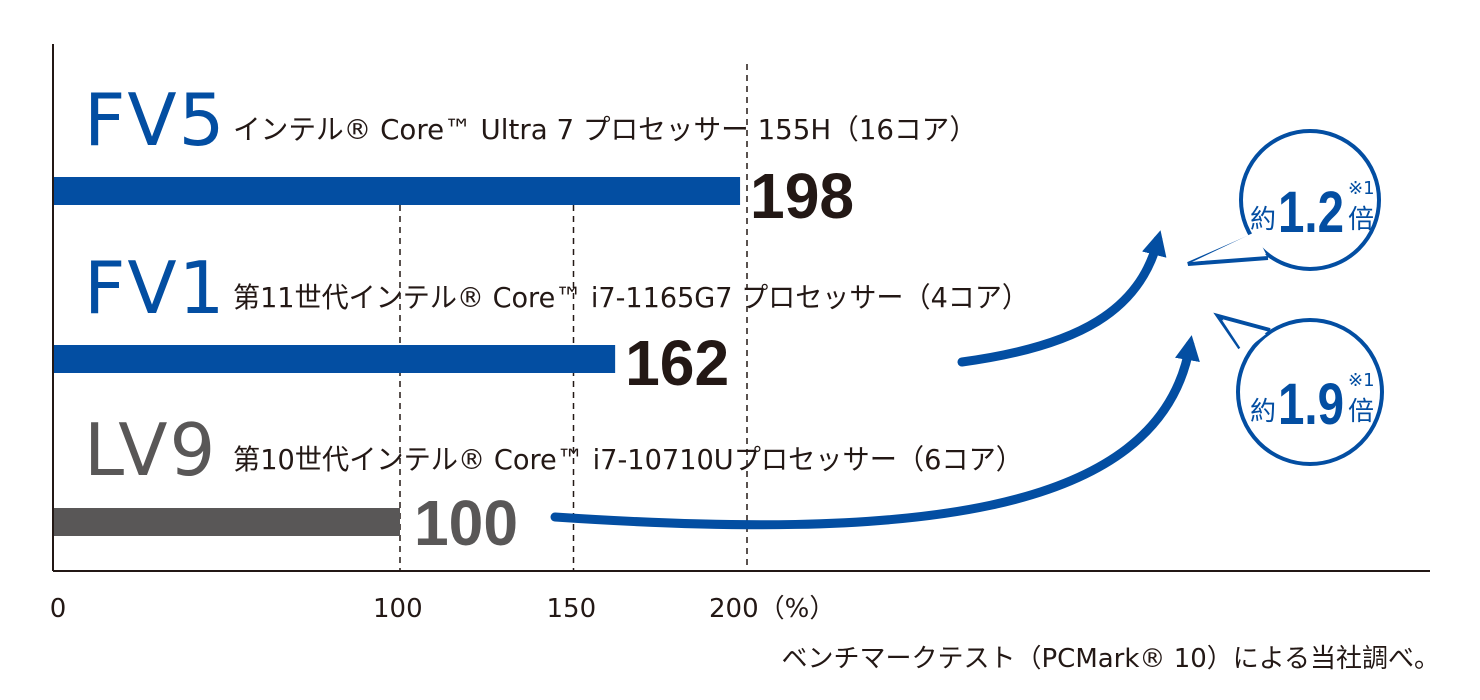 This screenshot has width=1480, height=700. What do you see at coordinates (58, 609) in the screenshot?
I see `x-tick-label-0: 0` at bounding box center [58, 609].